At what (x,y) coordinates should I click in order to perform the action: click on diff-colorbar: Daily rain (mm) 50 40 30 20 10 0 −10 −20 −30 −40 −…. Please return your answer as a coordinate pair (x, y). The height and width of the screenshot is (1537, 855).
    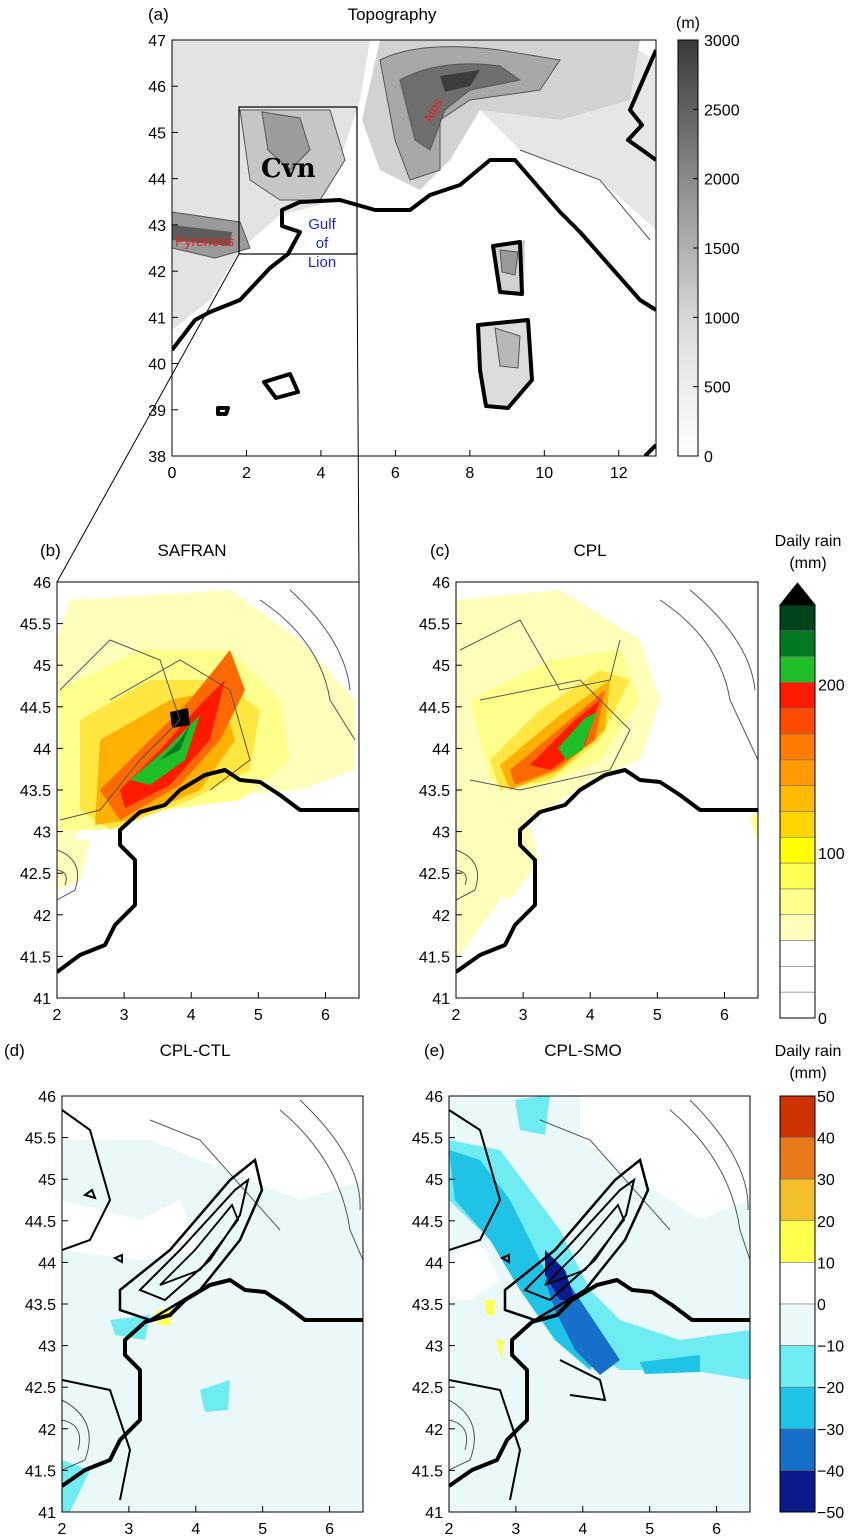
    Looking at the image, I should click on (810, 1282).